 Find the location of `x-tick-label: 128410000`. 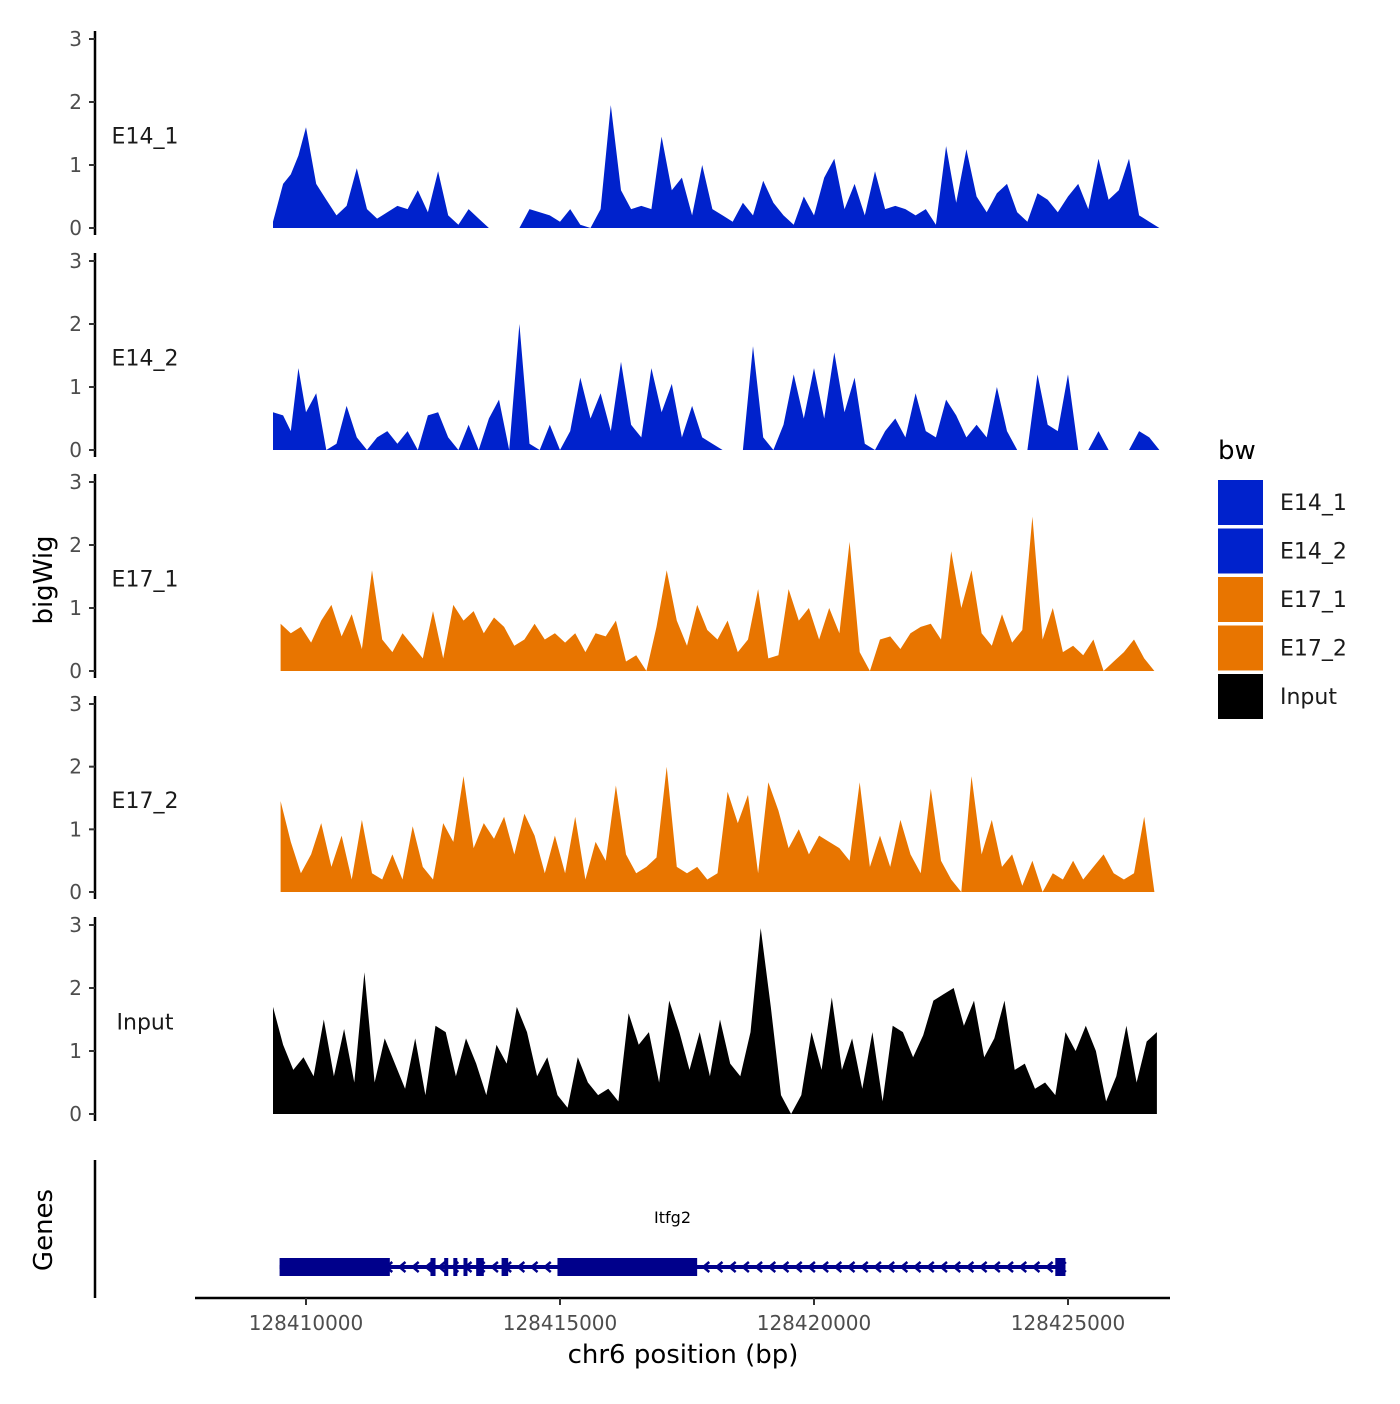

x-tick-label: 128410000 is located at coordinates (306, 1323).